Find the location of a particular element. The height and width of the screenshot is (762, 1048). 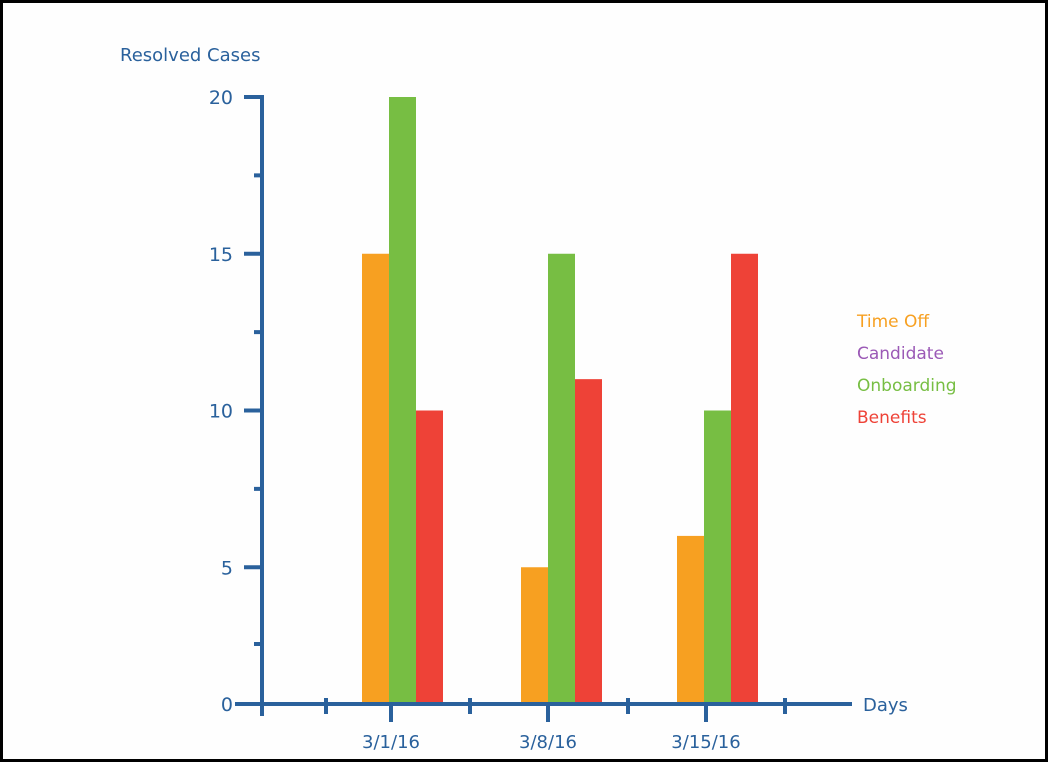

y-tick-label: 15 is located at coordinates (221, 255).